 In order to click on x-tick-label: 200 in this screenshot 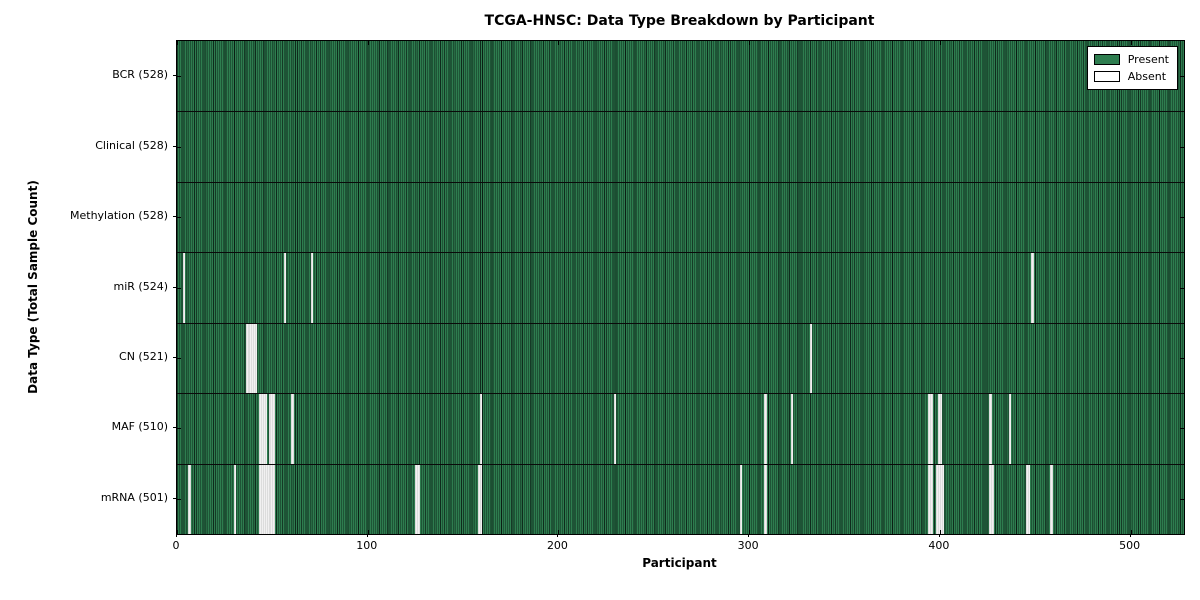, I will do `click(557, 545)`.